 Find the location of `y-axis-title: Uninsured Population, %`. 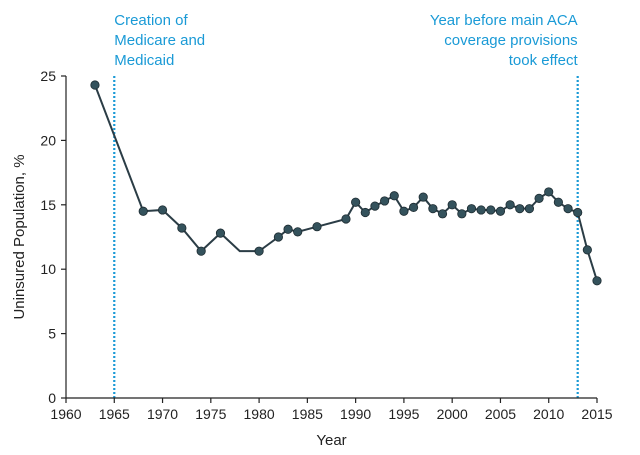

y-axis-title: Uninsured Population, % is located at coordinates (19, 236).